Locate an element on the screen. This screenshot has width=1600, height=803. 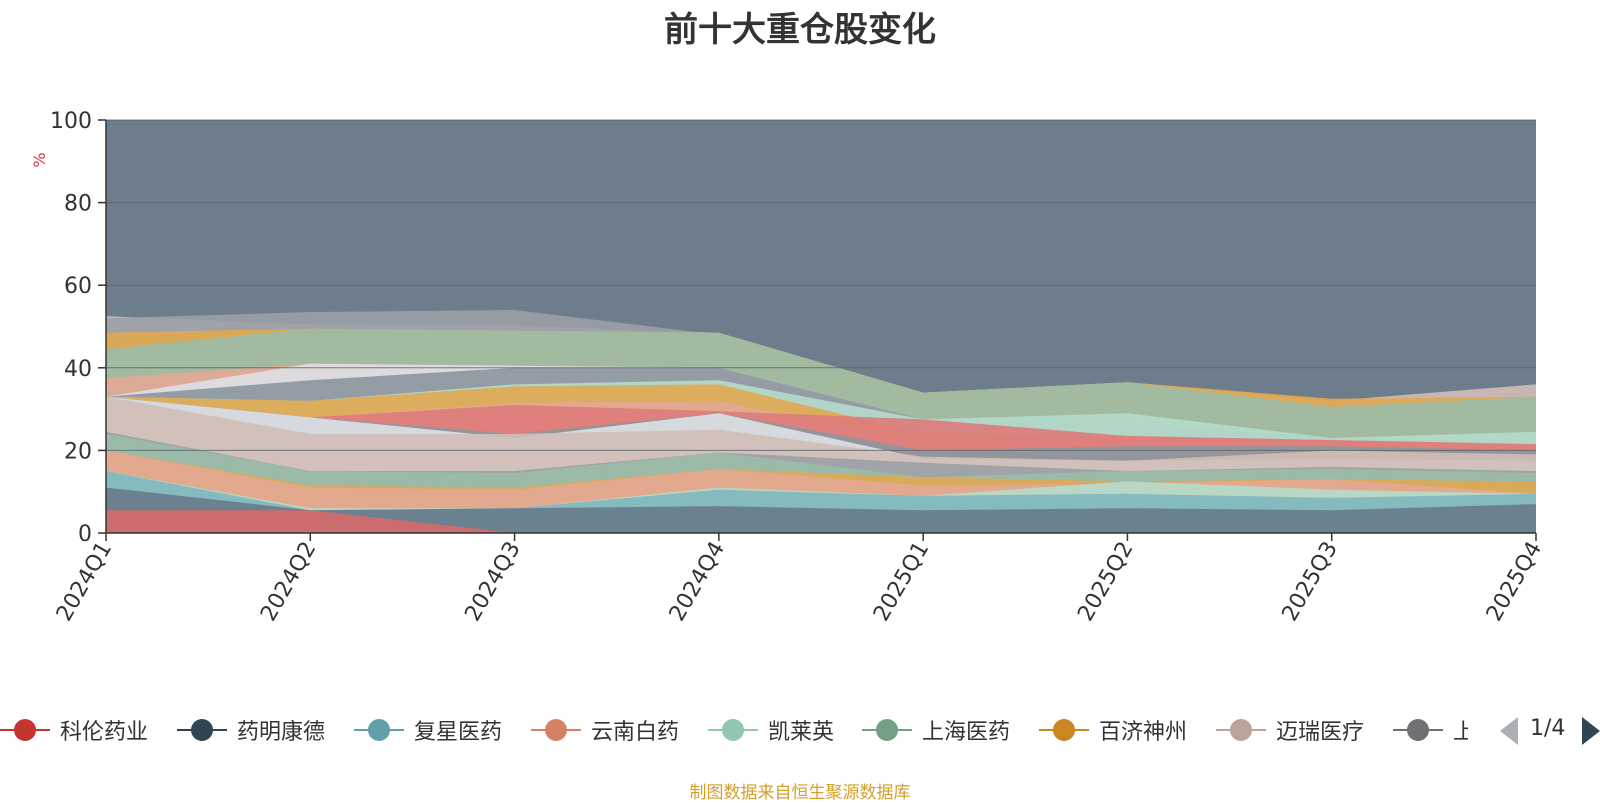
chevron-right-icon is located at coordinates (1591, 731).